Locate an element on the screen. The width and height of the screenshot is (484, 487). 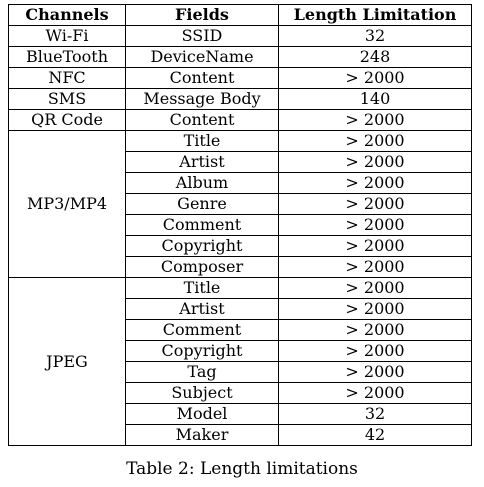
channel-cell: JPEG is located at coordinates (67, 361).